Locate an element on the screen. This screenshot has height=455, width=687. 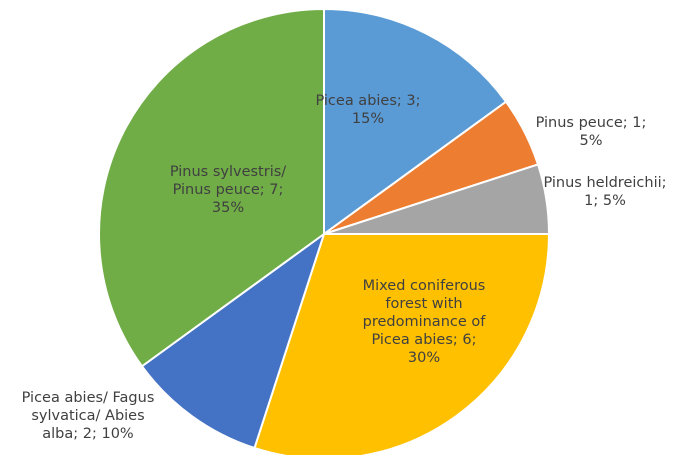
data-label-line: Pinus sylvestris/ is located at coordinates (228, 172).